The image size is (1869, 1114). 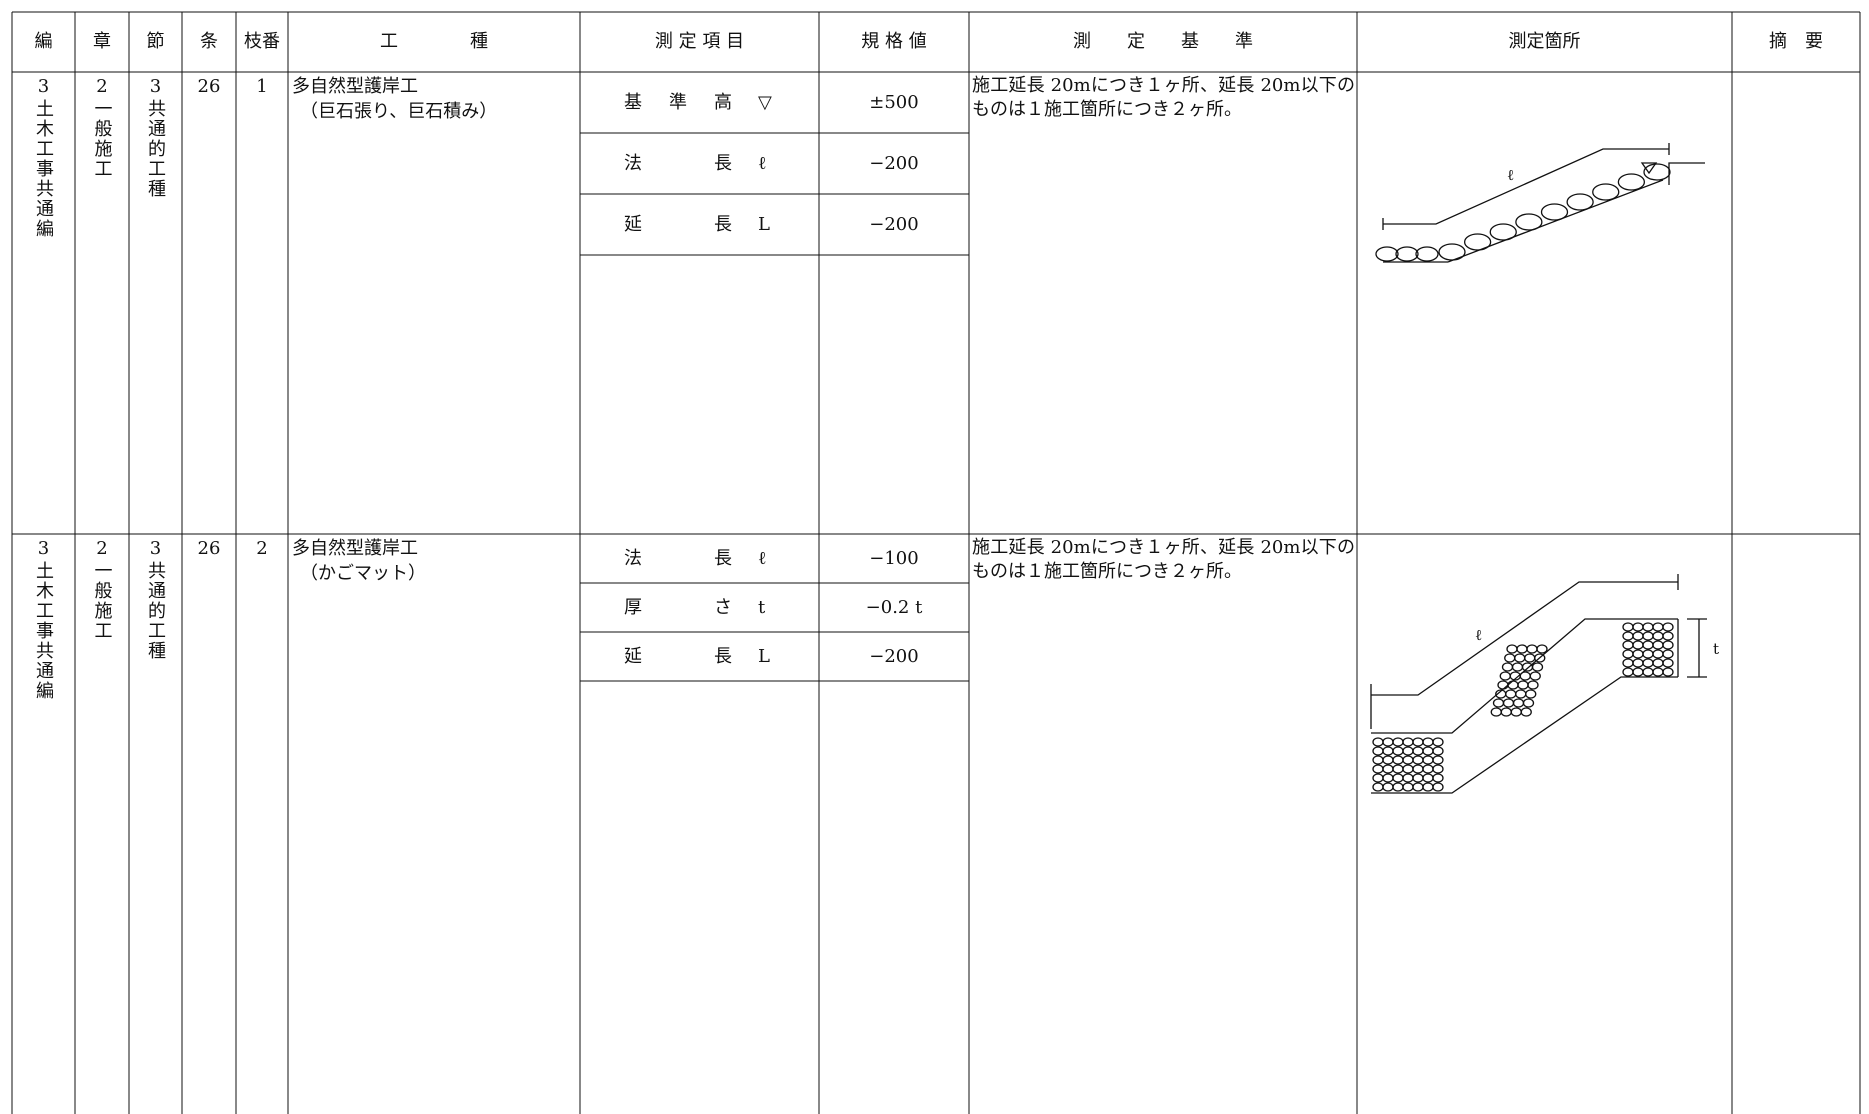 What do you see at coordinates (765, 102) in the screenshot?
I see `item-symbol: ▽` at bounding box center [765, 102].